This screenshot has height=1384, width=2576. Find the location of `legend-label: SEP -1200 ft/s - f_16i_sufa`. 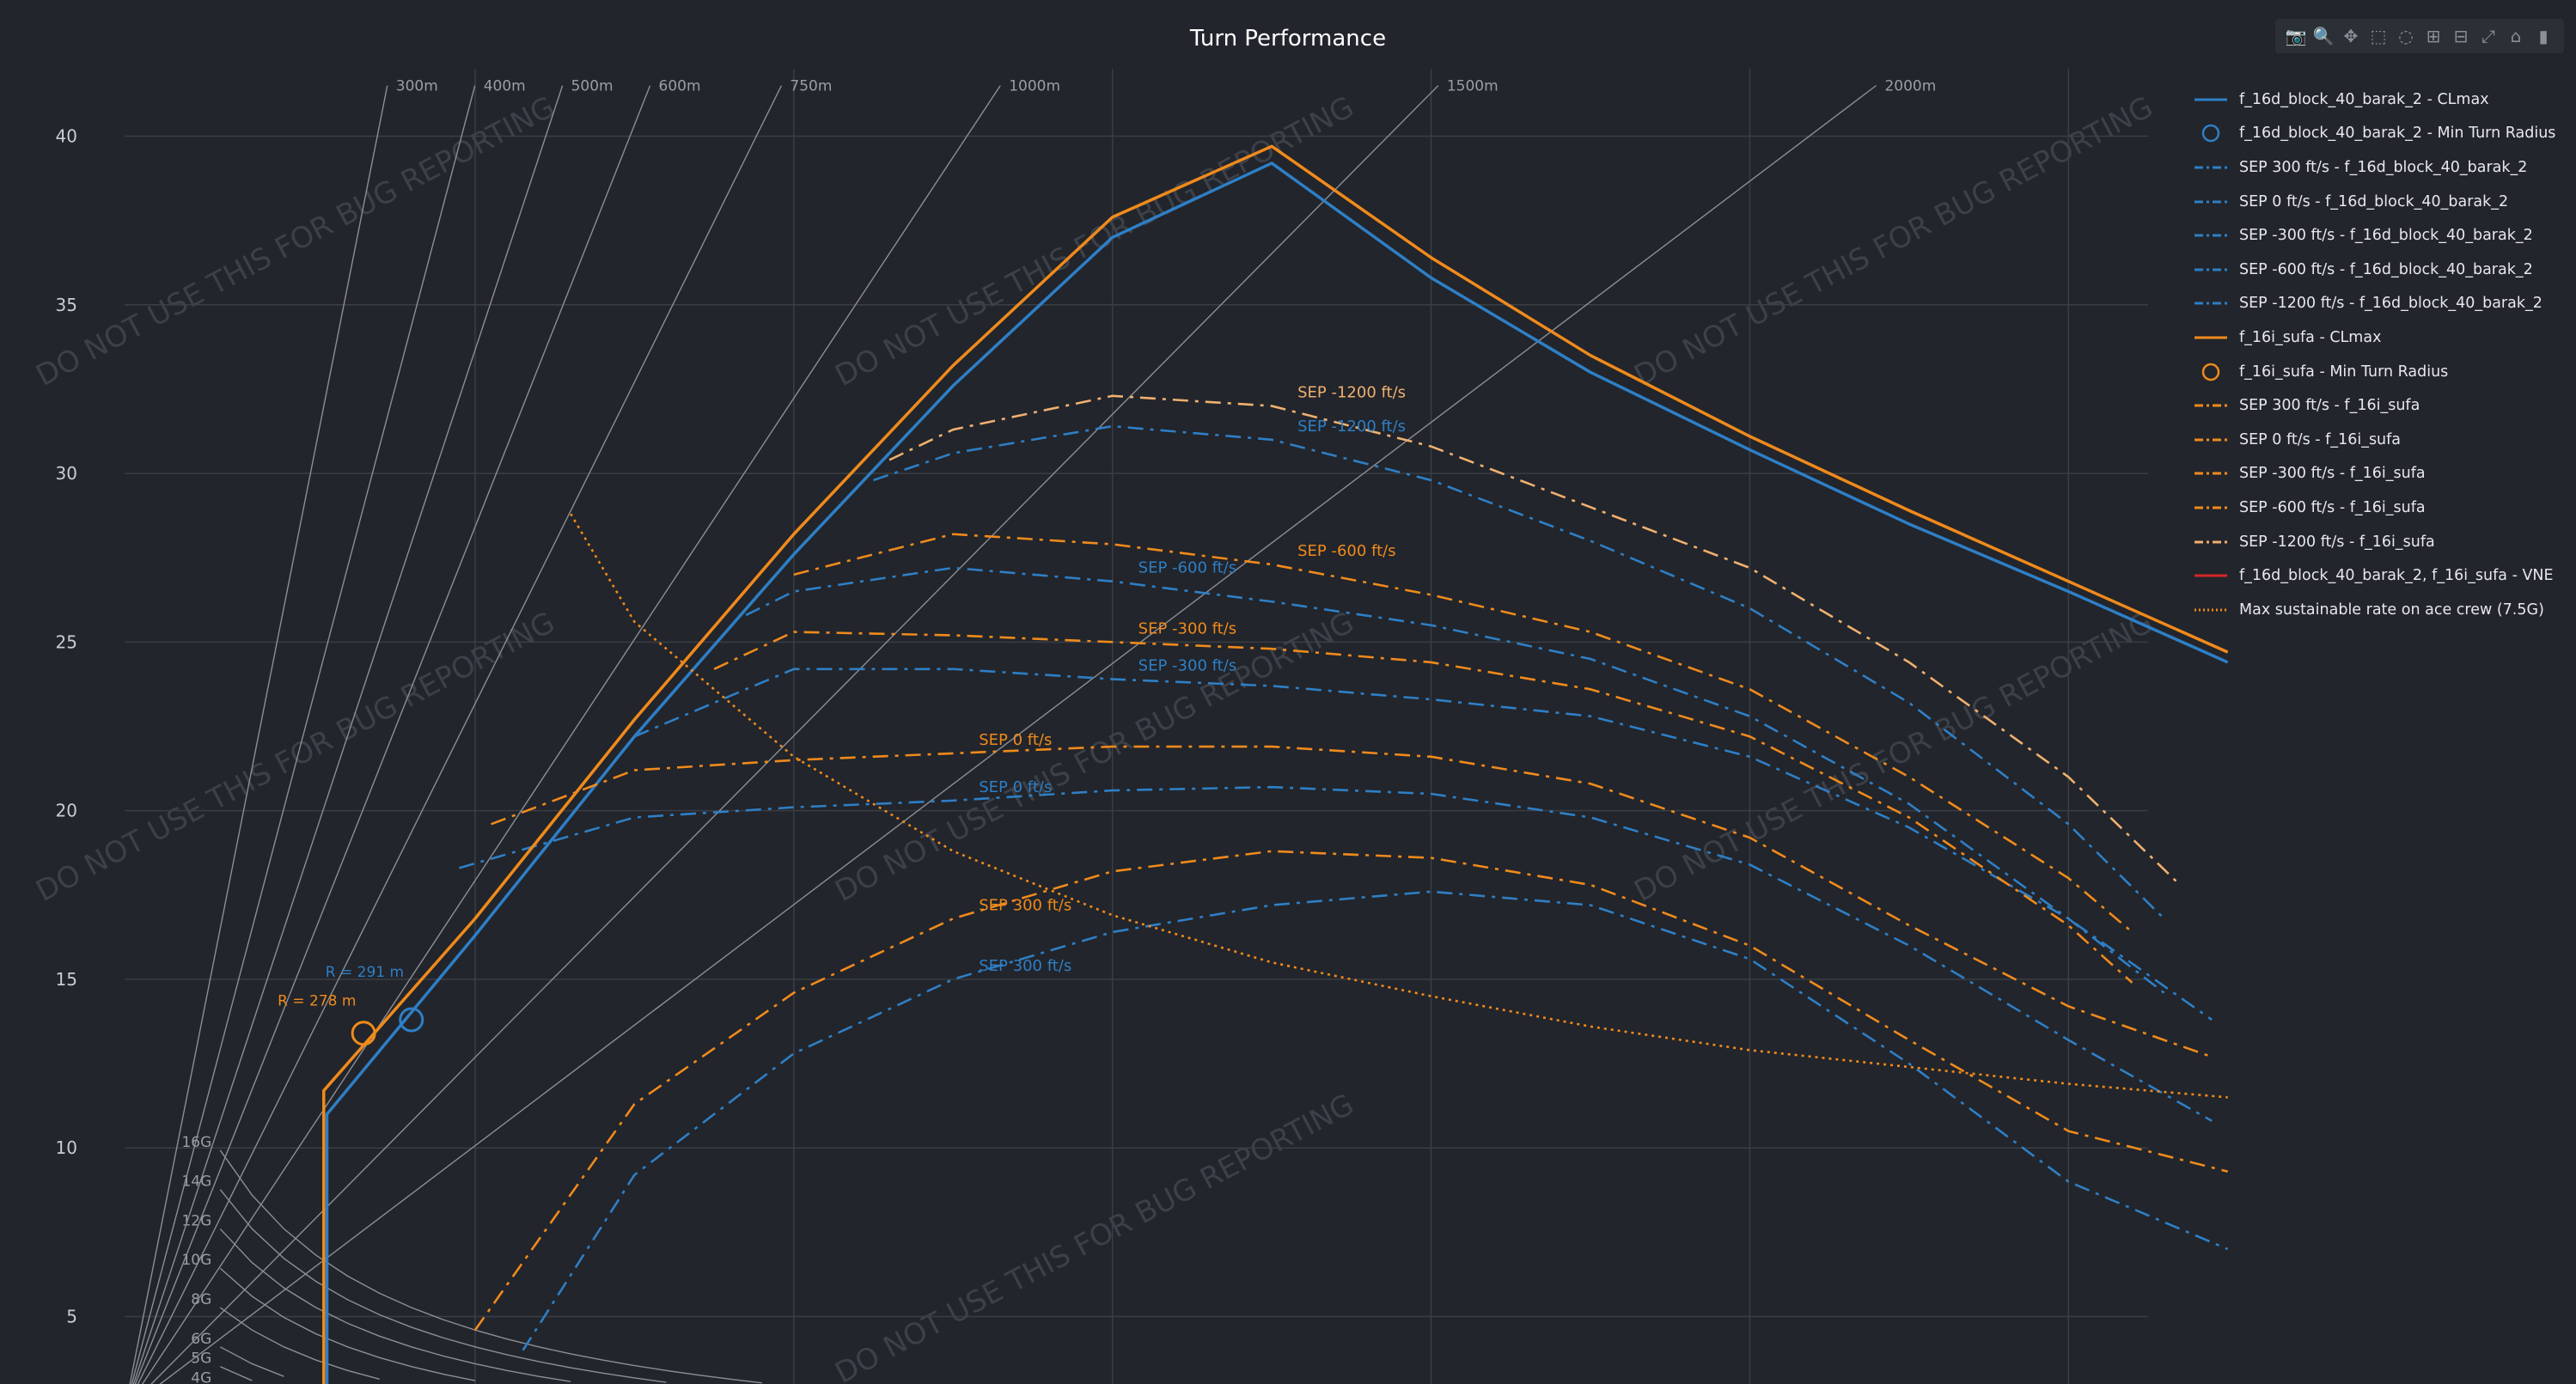

legend-label: SEP -1200 ft/s - f_16i_sufa is located at coordinates (2337, 542).